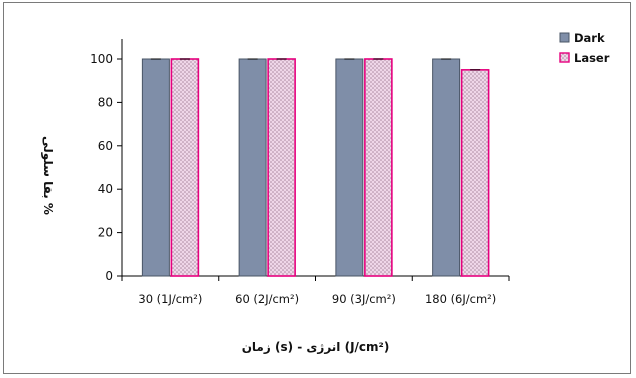 Image resolution: width=636 pixels, height=378 pixels. I want to click on y-tick-label: 40, so click(105, 189).